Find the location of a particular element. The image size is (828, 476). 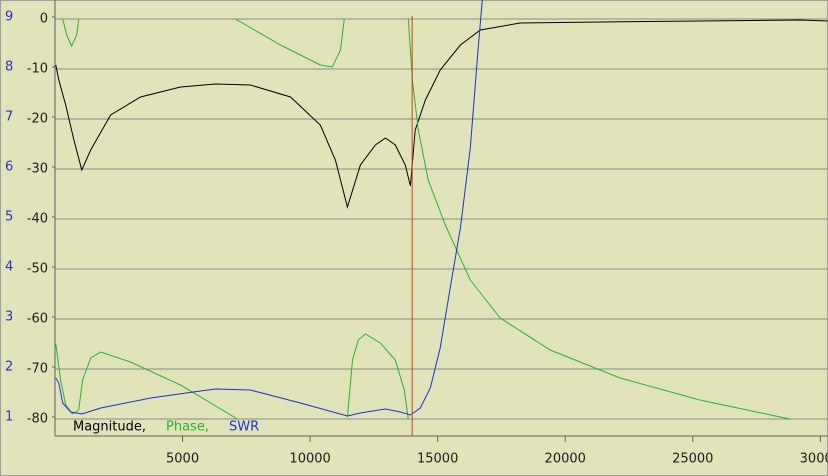

y-tick-label: 0 is located at coordinates (44, 19).